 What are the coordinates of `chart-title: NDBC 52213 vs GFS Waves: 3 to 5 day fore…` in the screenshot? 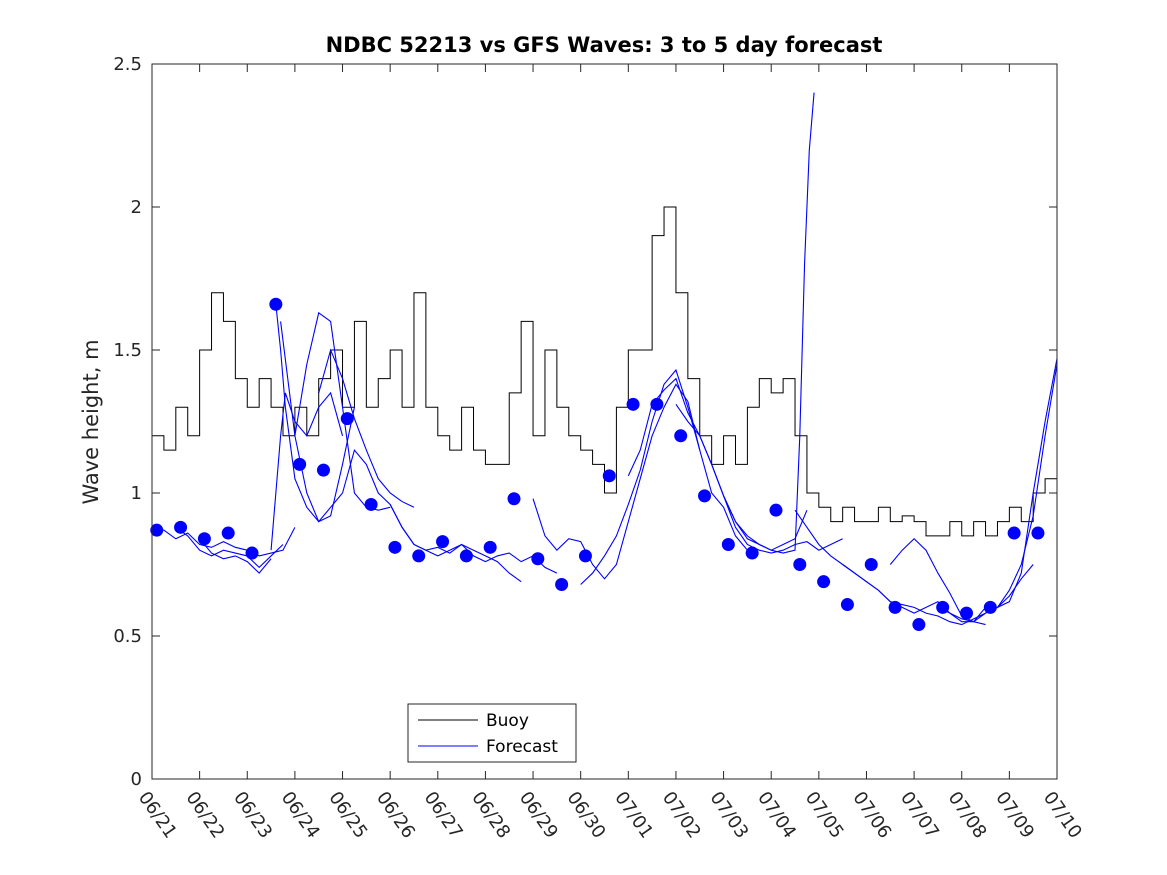 It's located at (604, 45).